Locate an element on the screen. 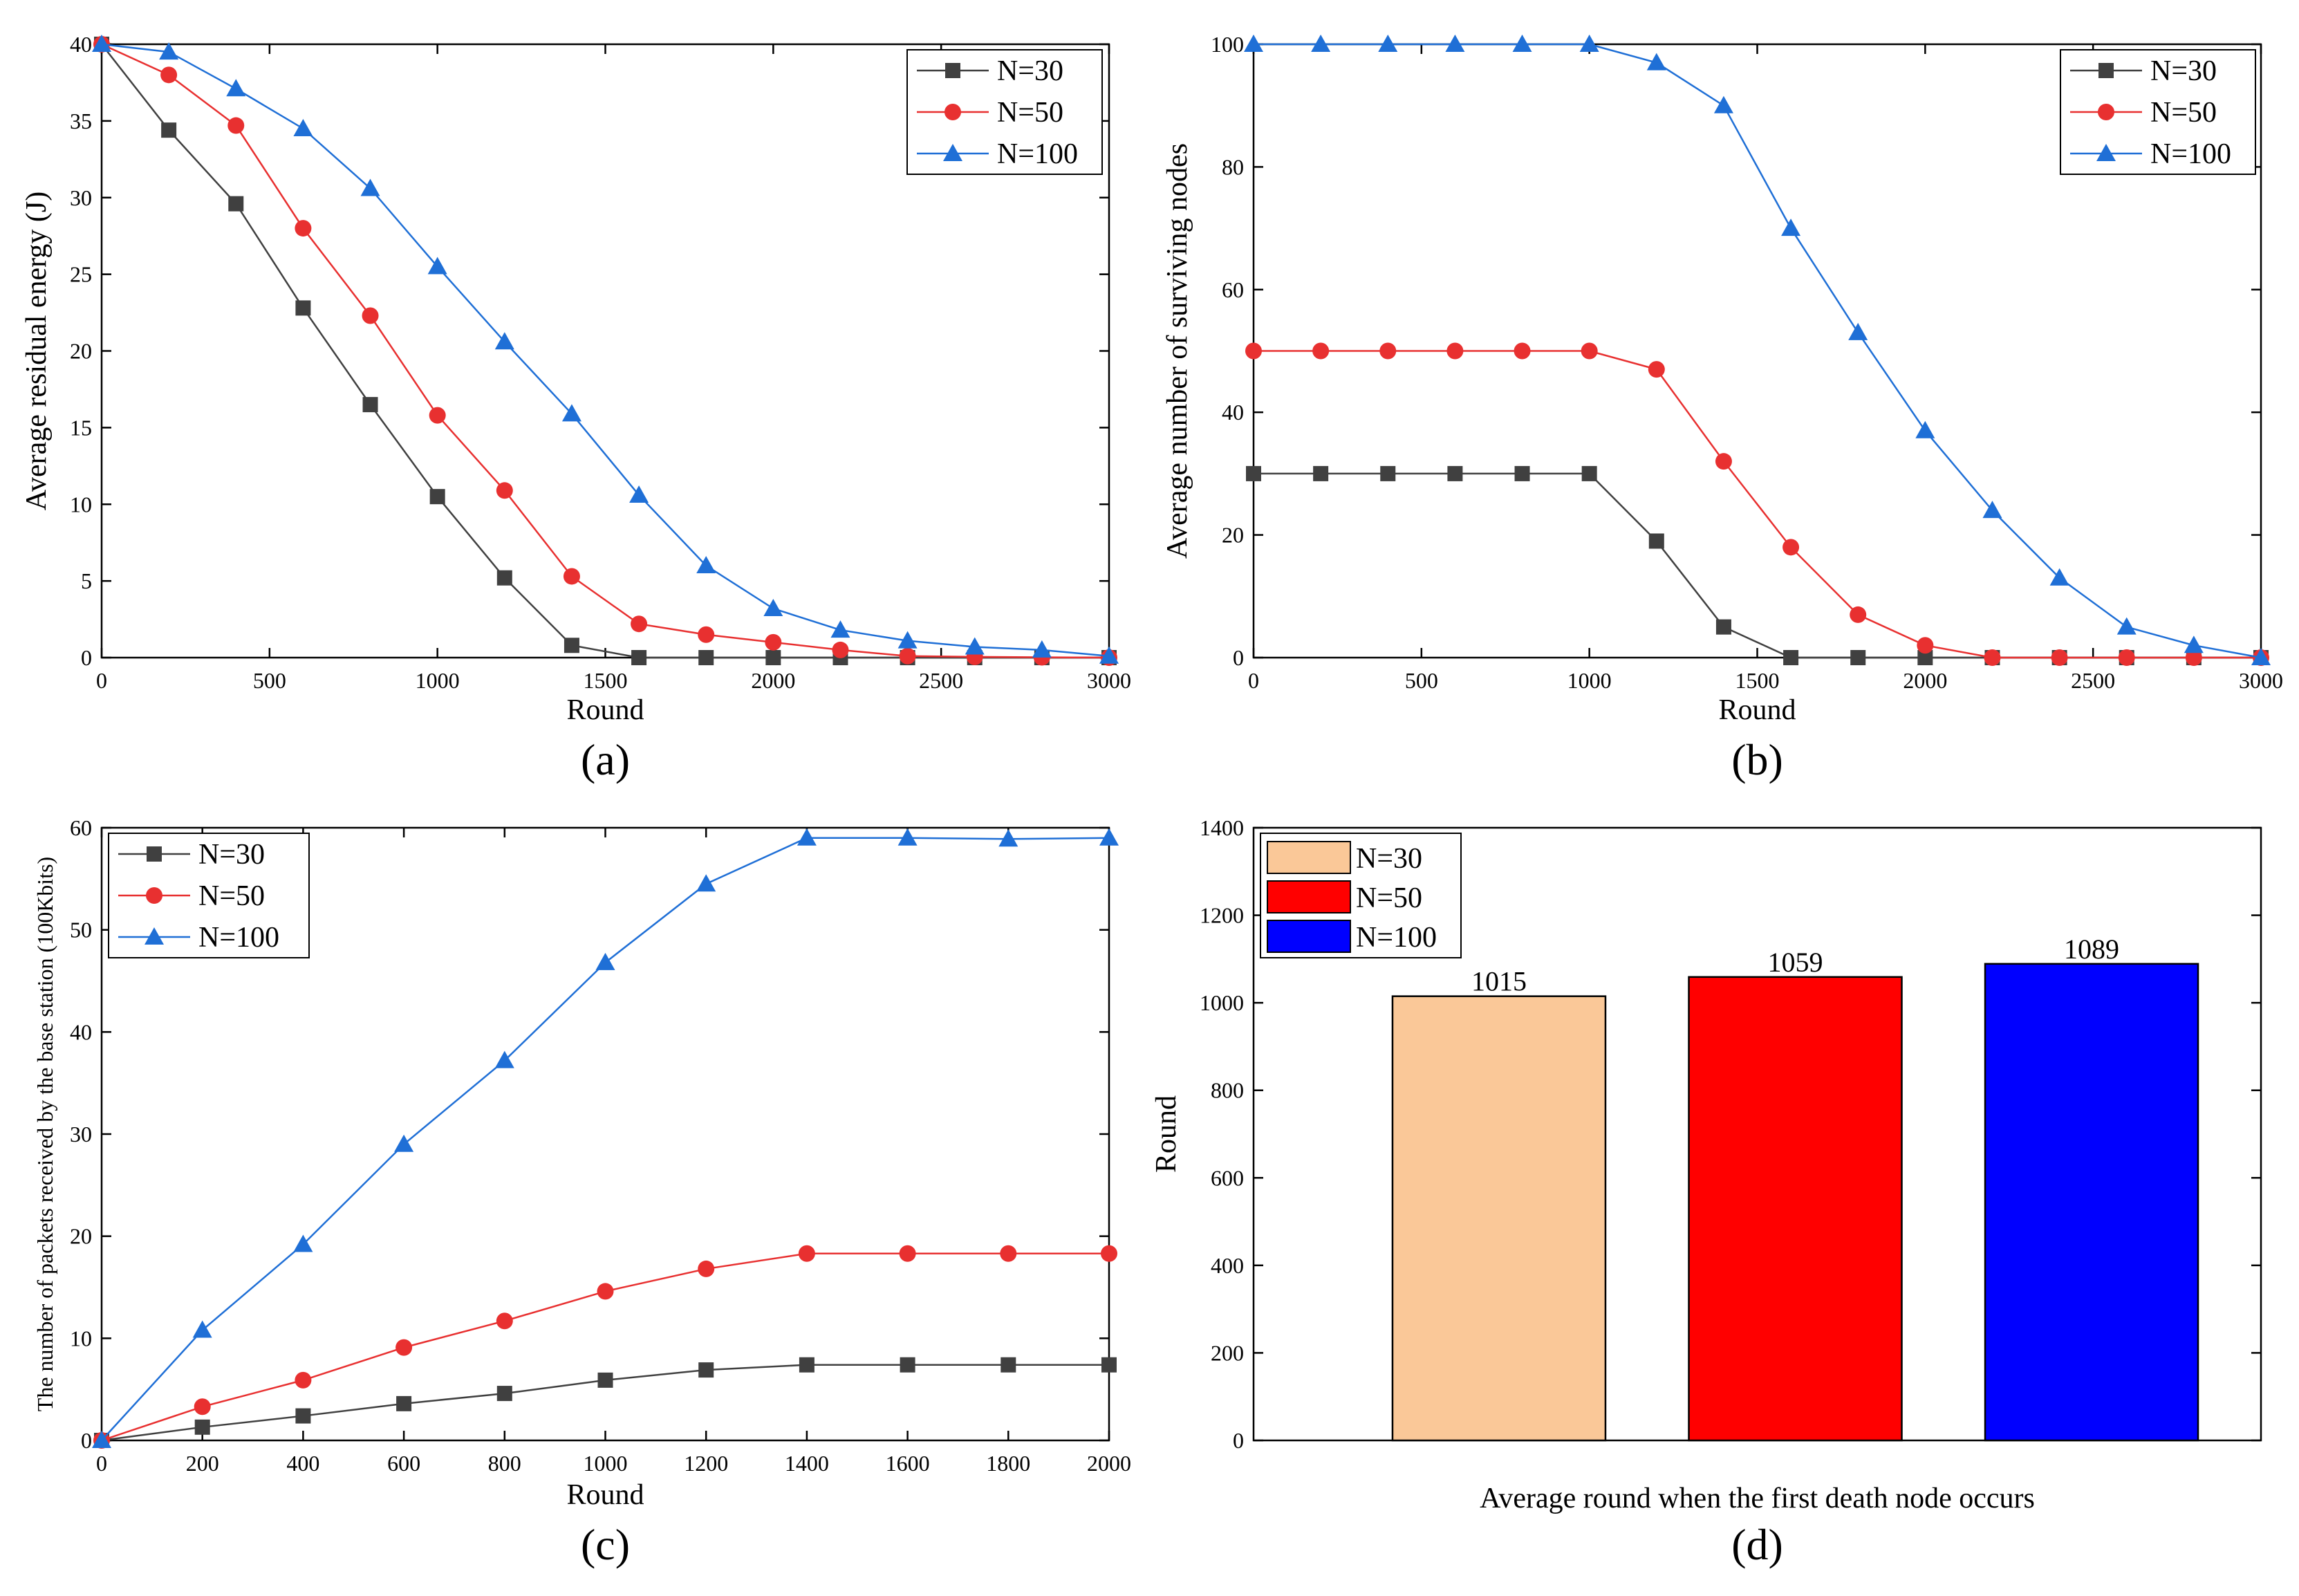 The height and width of the screenshot is (1596, 2299). y-axis-title: Round is located at coordinates (1166, 1134).